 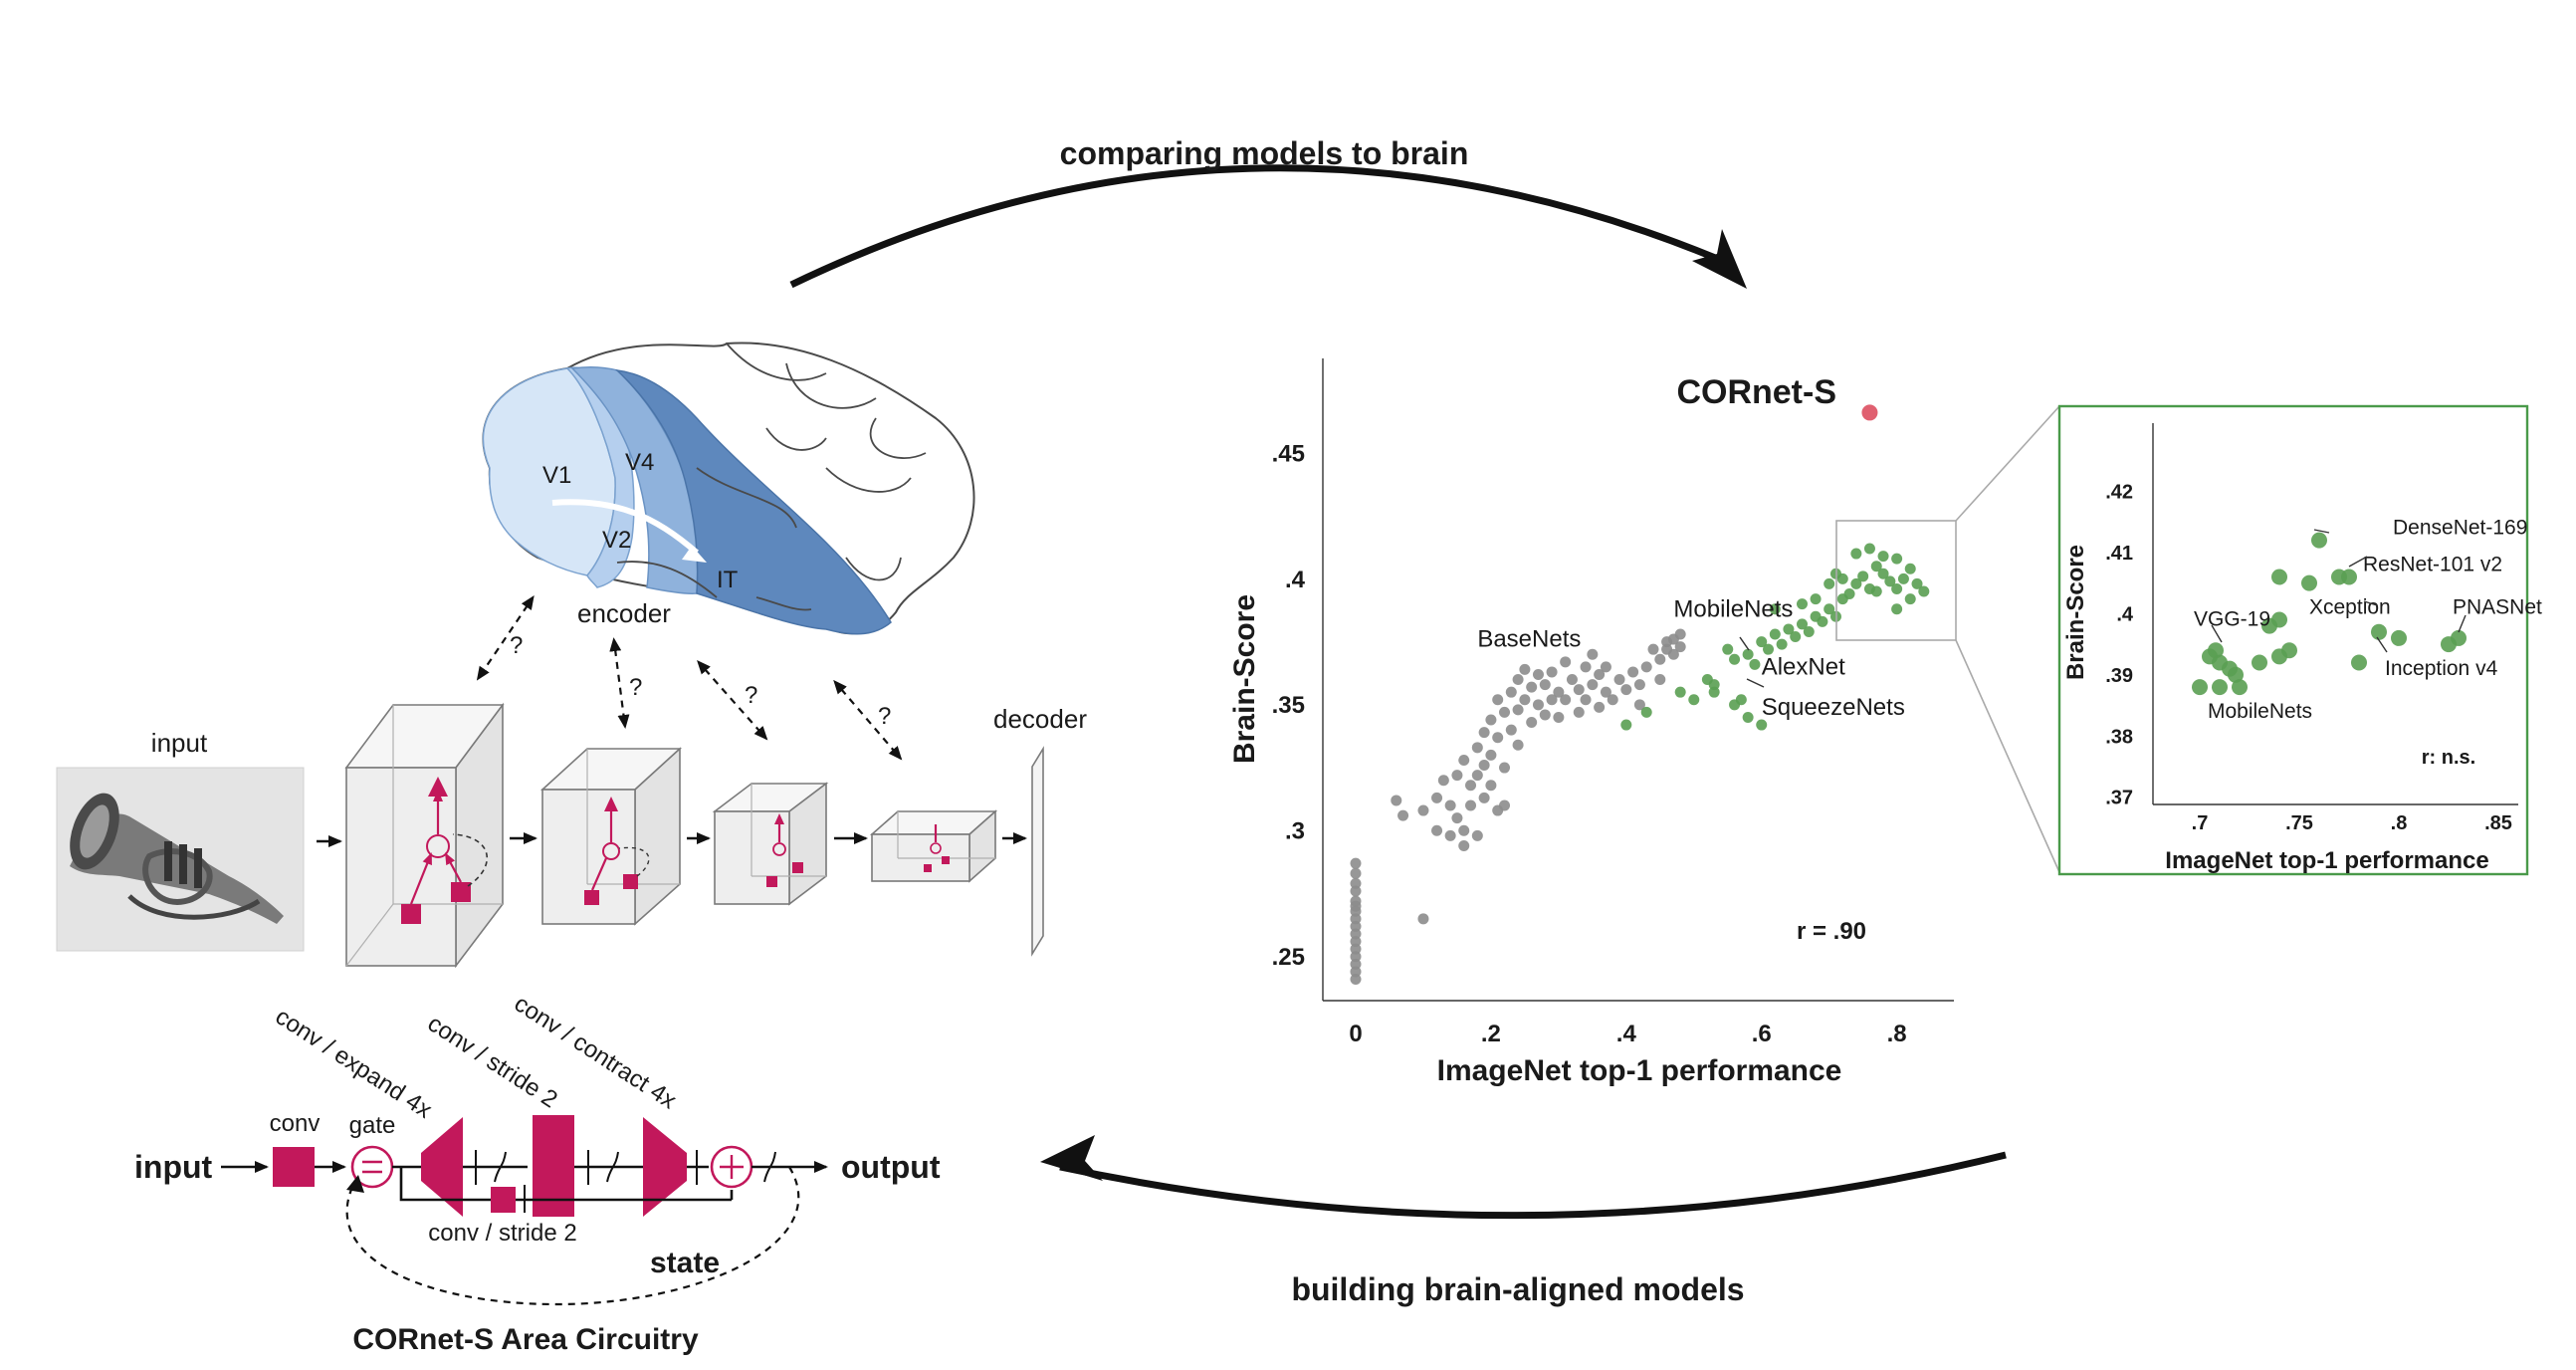 What do you see at coordinates (2200, 823) in the screenshot?
I see `x-tick-label: .7` at bounding box center [2200, 823].